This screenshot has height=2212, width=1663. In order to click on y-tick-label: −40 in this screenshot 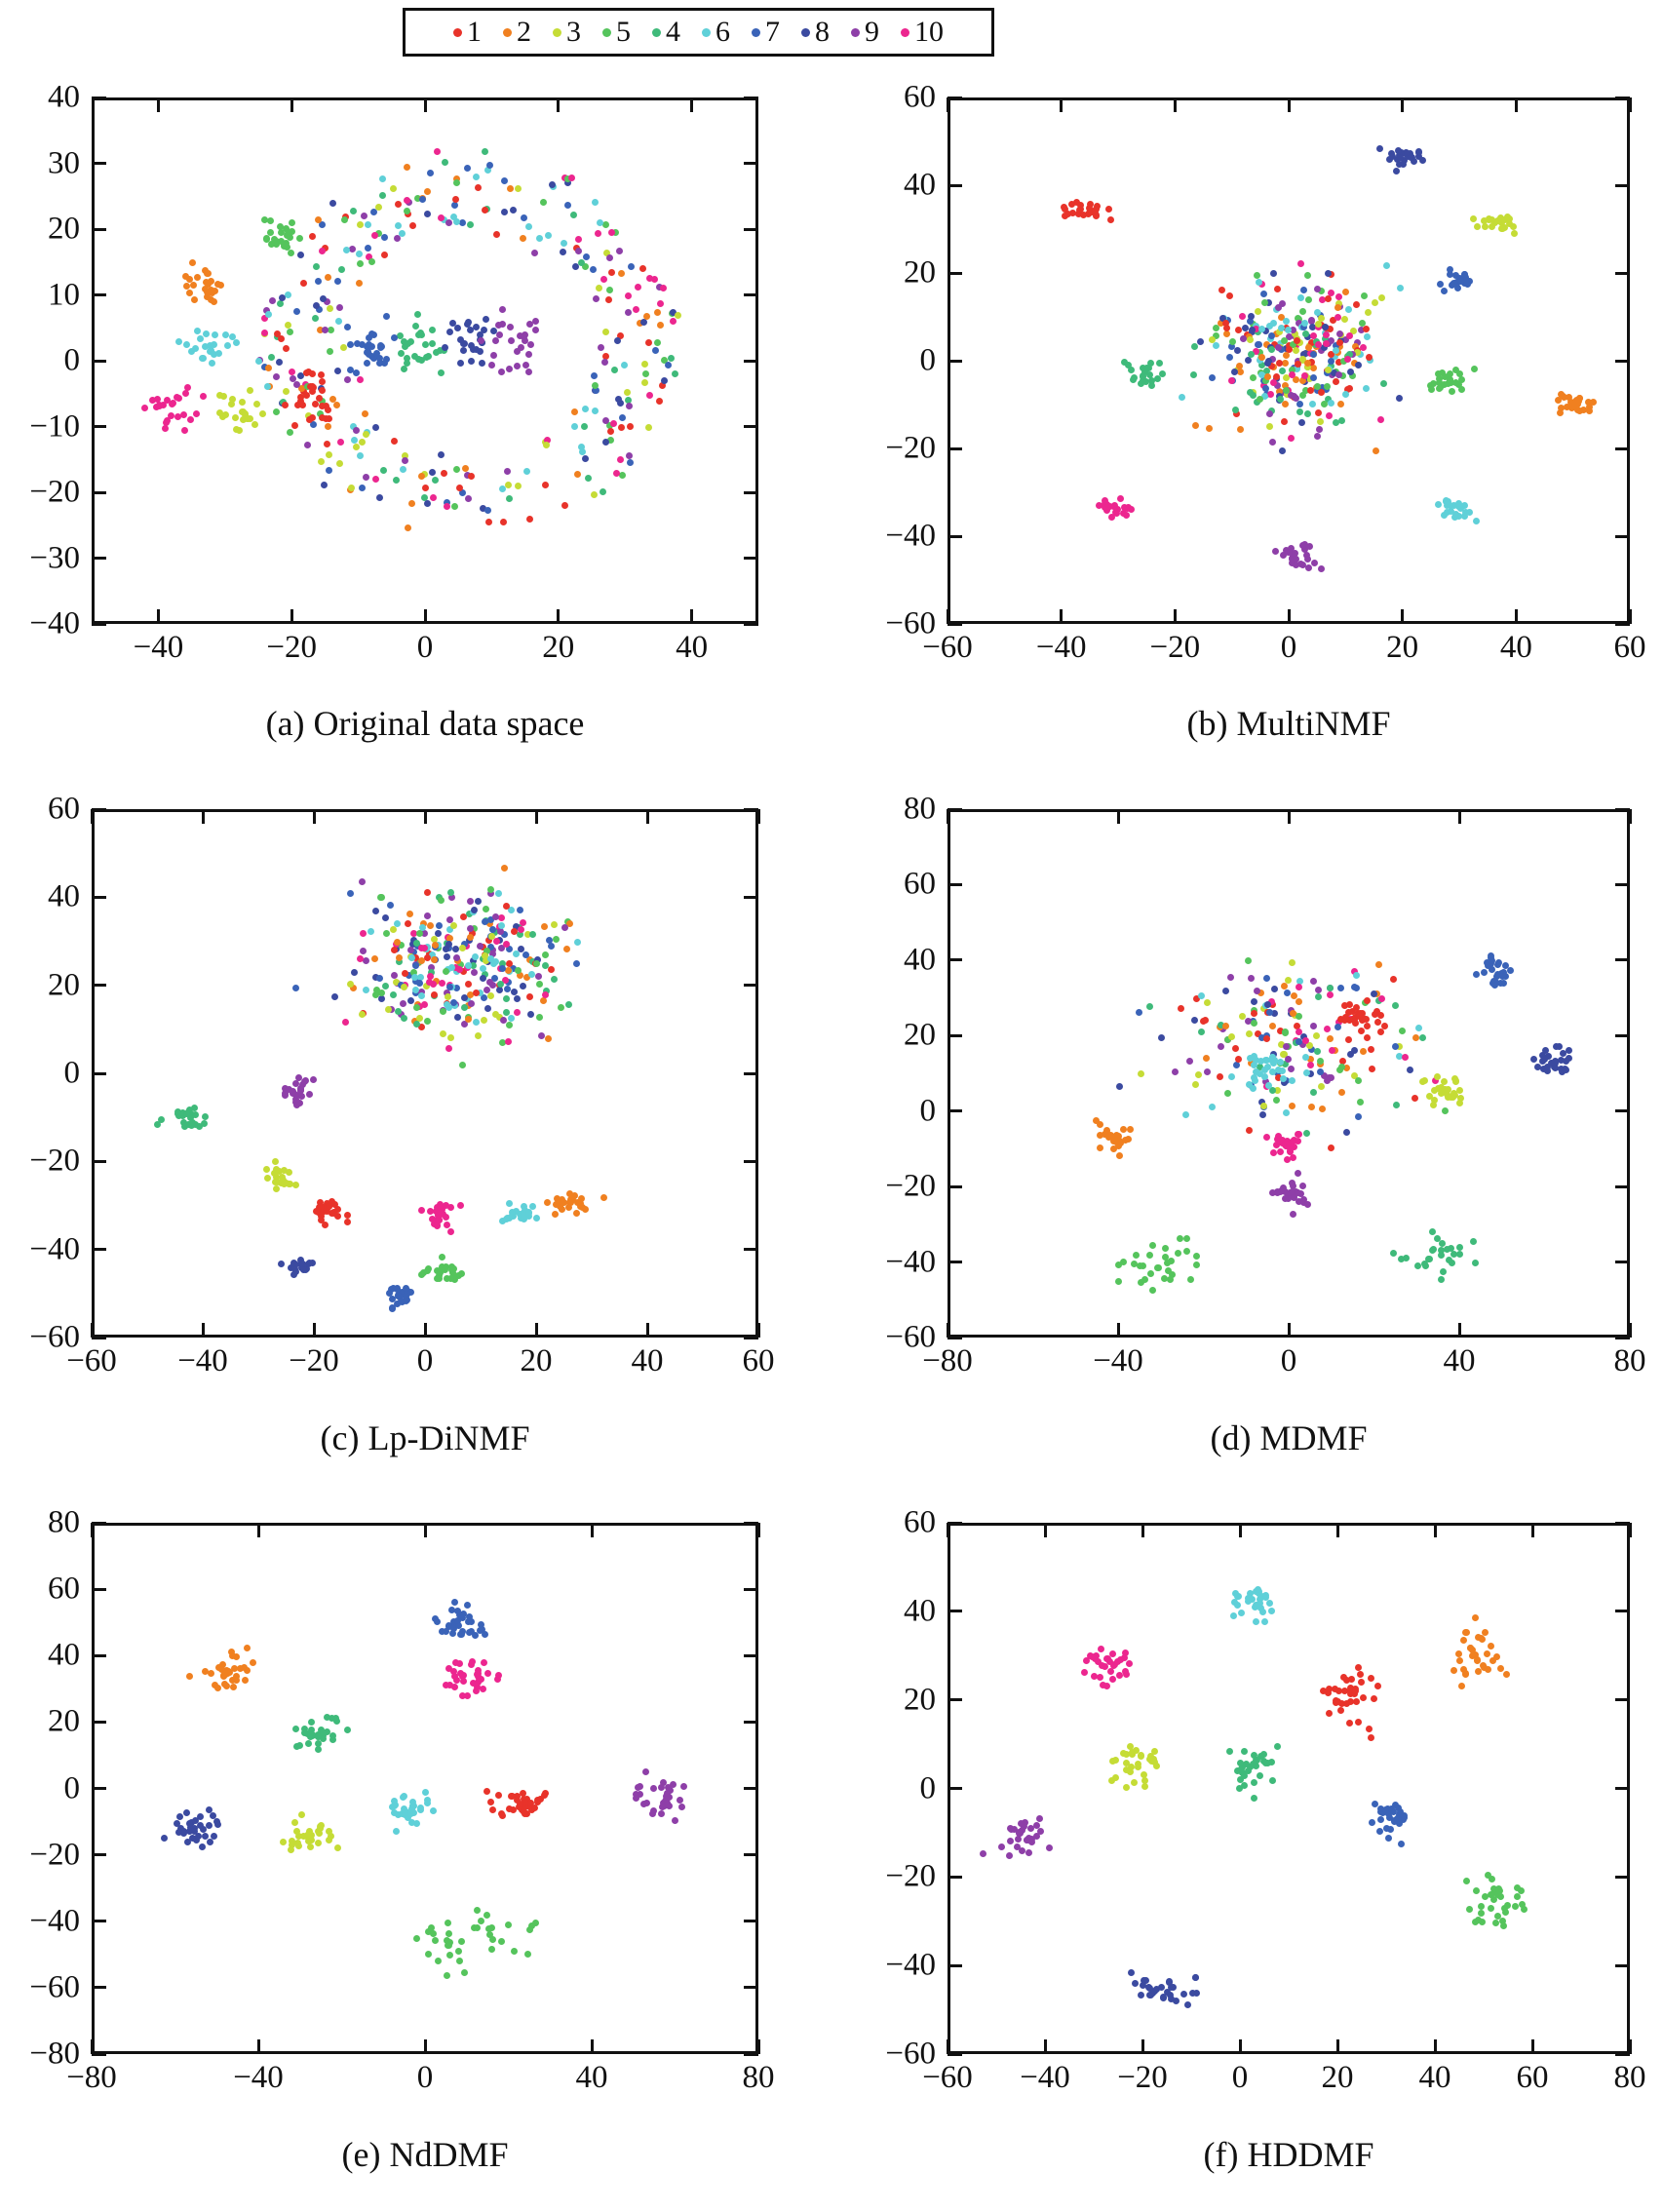, I will do `click(54, 623)`.